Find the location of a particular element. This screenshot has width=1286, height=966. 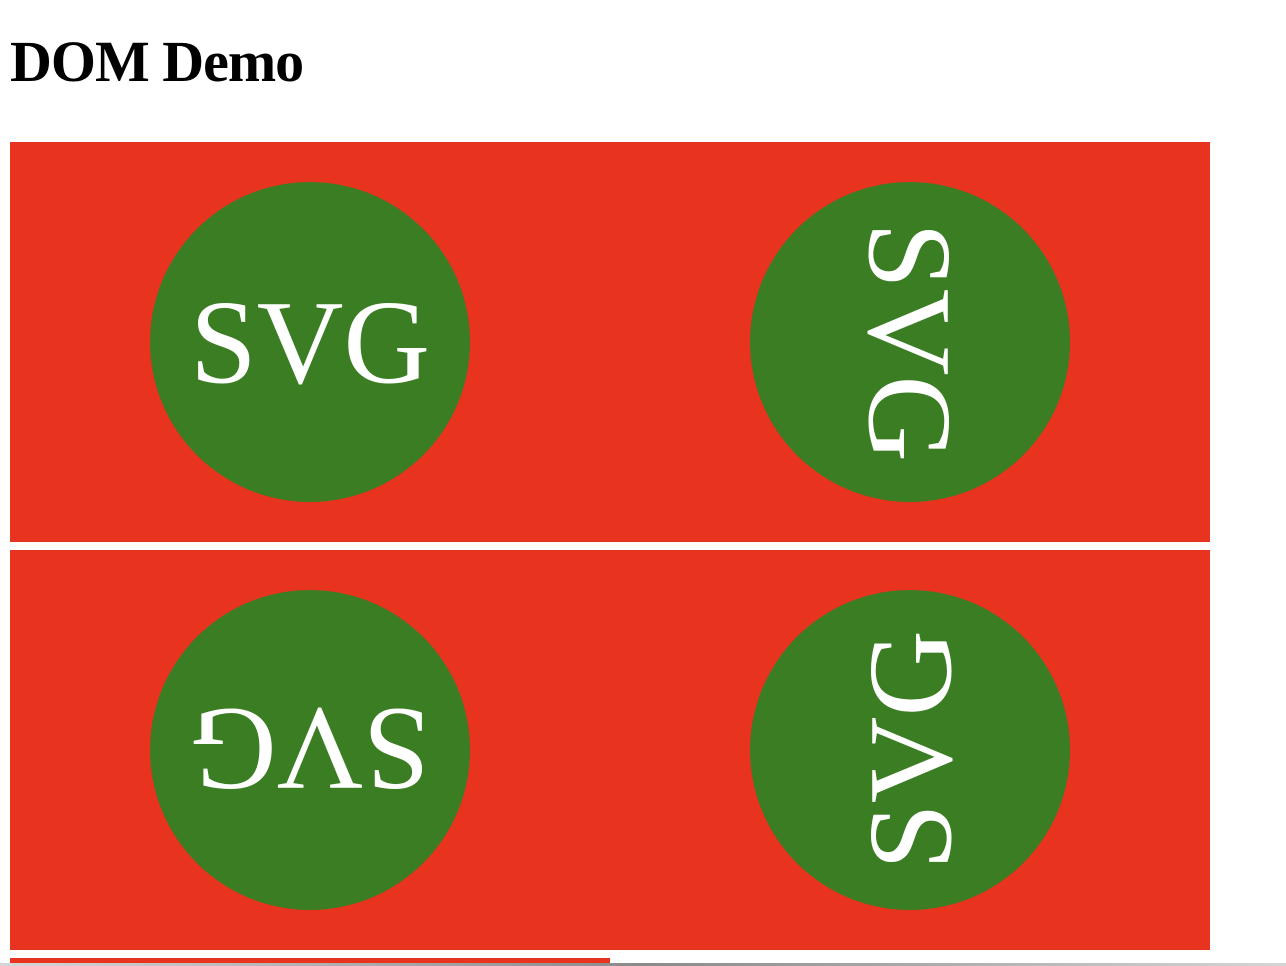

svg-badge-rotated-180: SVG is located at coordinates (310, 750).